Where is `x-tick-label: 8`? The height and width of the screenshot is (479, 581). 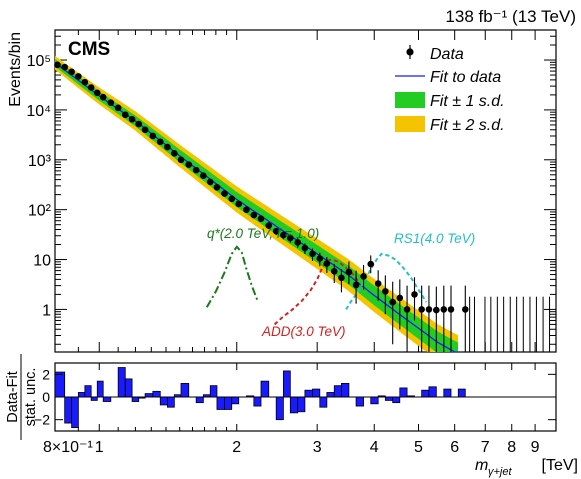 x-tick-label: 8 is located at coordinates (511, 447).